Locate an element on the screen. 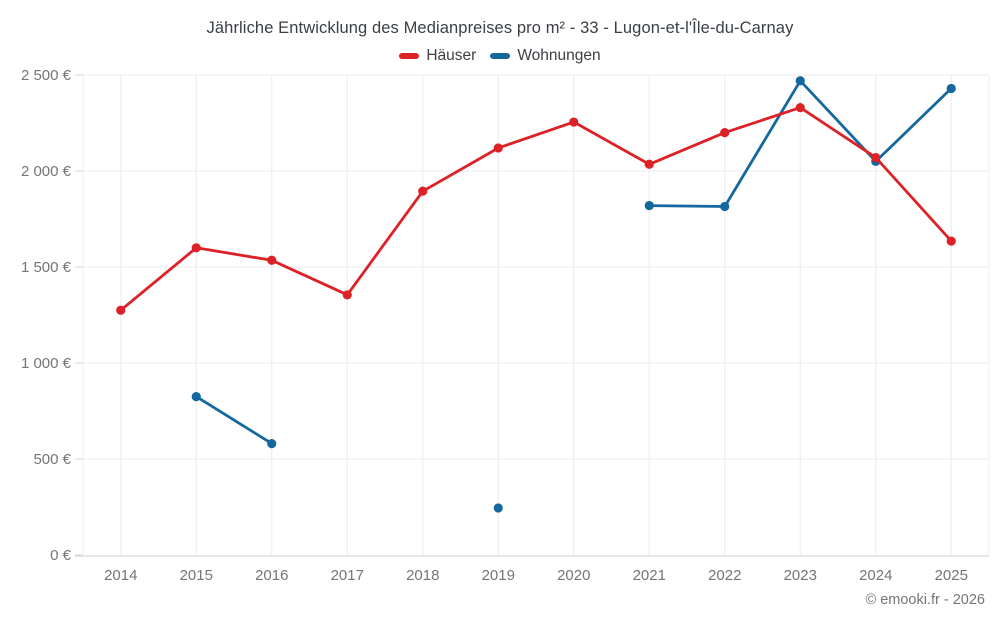 This screenshot has width=1000, height=625. data-point-huser-2014 is located at coordinates (121, 310).